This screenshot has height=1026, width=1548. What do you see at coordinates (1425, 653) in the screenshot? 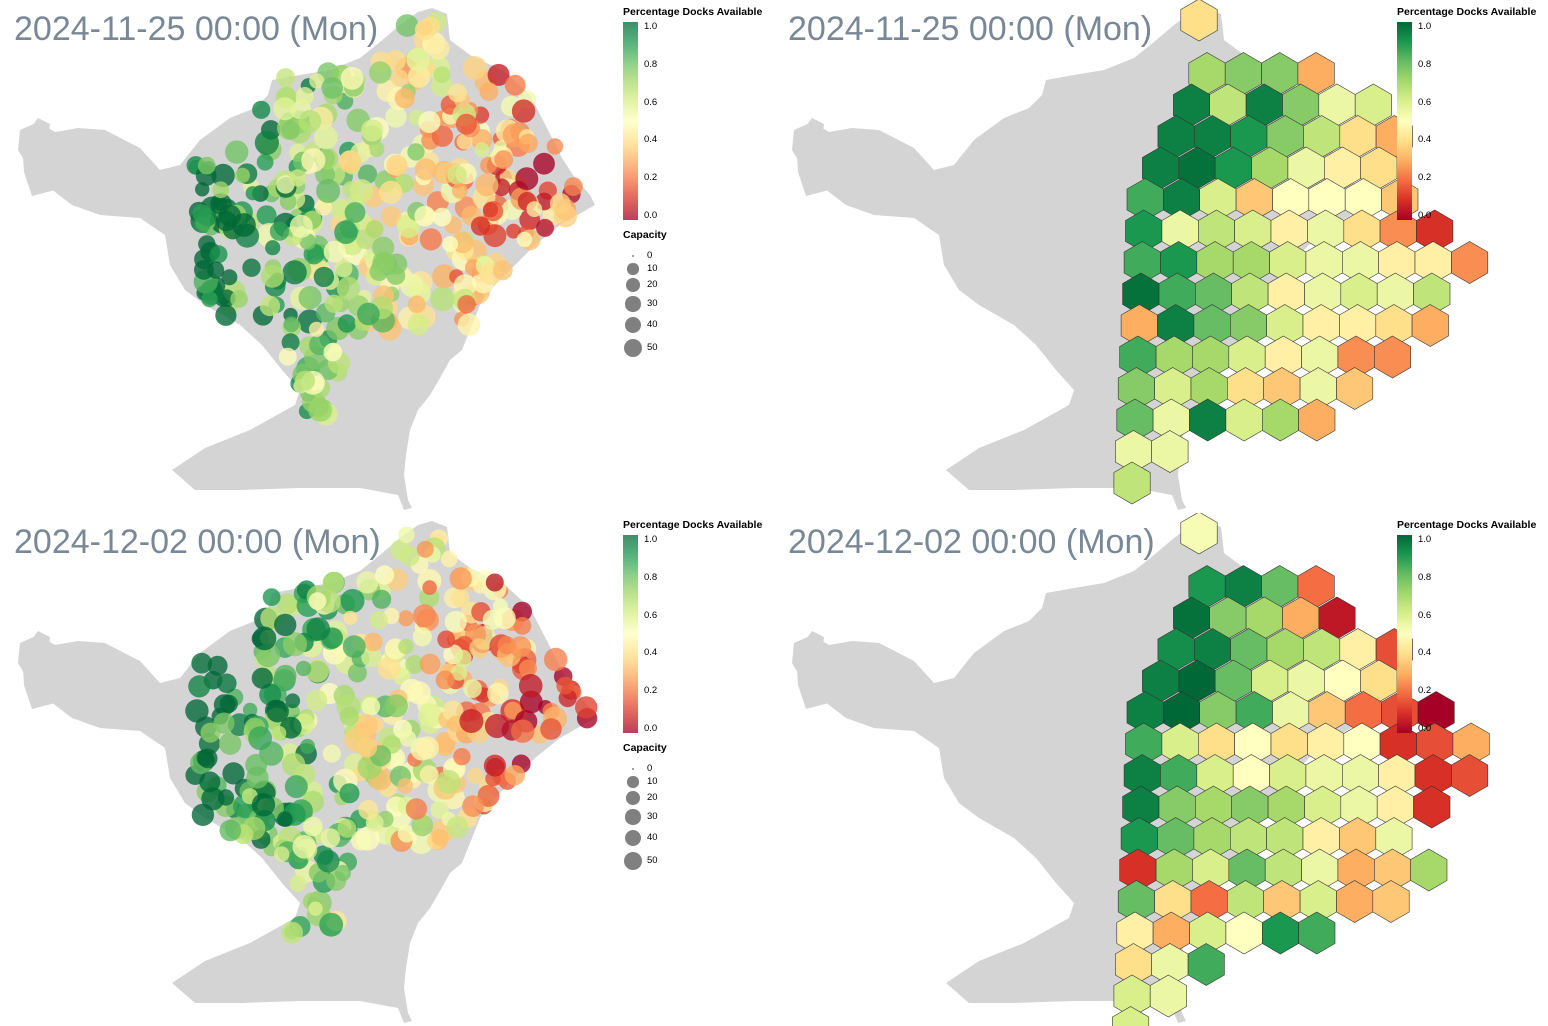
I see `color-tick-label: 0.4` at bounding box center [1425, 653].